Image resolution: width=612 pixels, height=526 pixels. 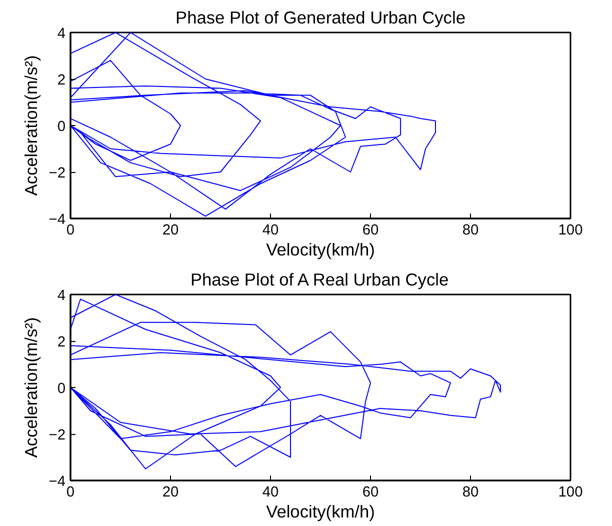 What do you see at coordinates (321, 18) in the screenshot?
I see `chart-title: Phase Plot of Generated Urban Cycle` at bounding box center [321, 18].